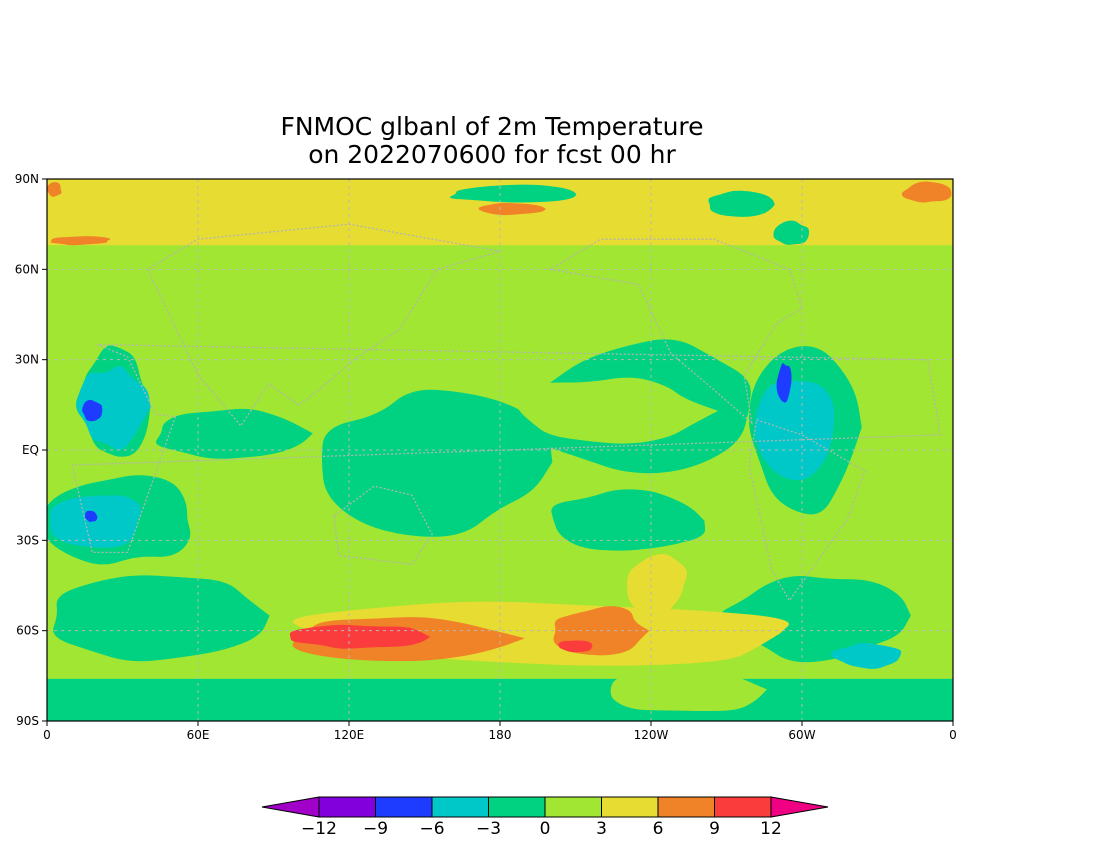  I want to click on region-western-pacific-cool, so click(437, 463).